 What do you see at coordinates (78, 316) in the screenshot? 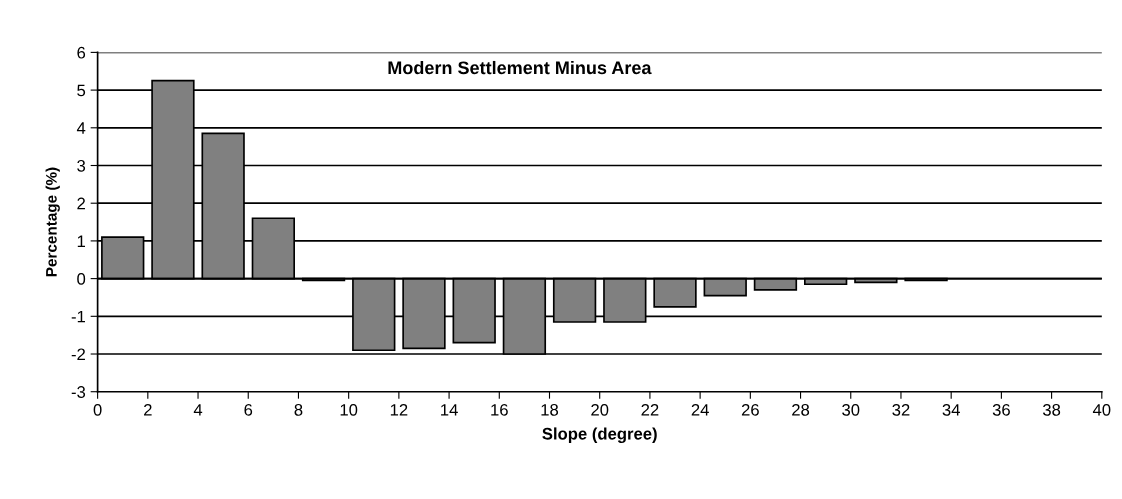
I see `y-tick-label: -1` at bounding box center [78, 316].